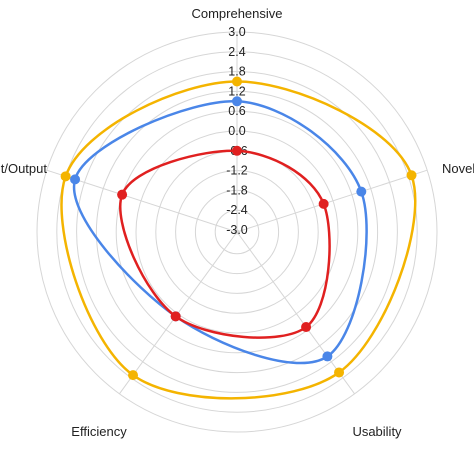  Describe the element at coordinates (236, 111) in the screenshot. I see `tick-label: 0.6` at that location.